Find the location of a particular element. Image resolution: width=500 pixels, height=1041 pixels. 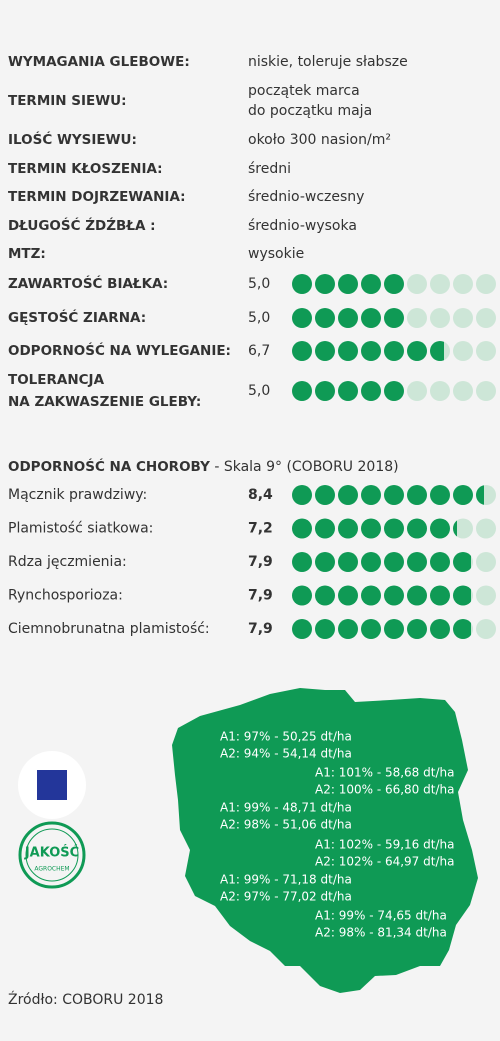

map-label: A2: 100% - 66,80 dt/ha is located at coordinates (384, 790).